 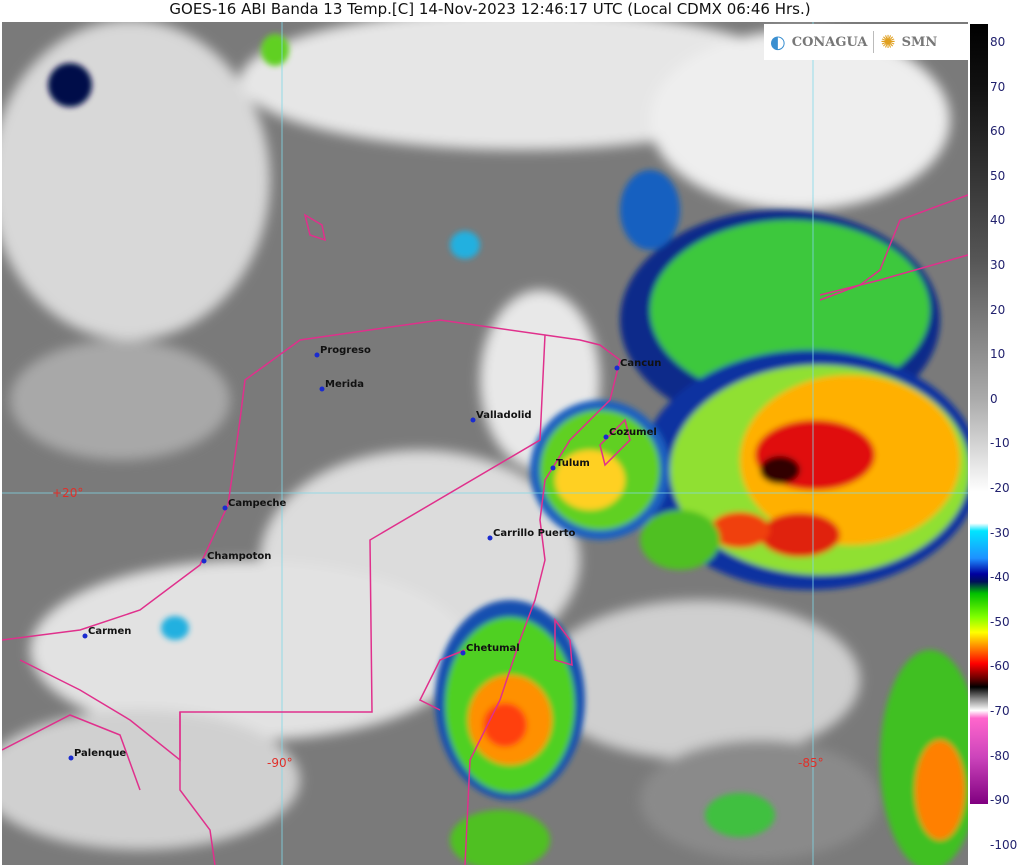 I want to click on city-label: Campeche, so click(x=257, y=503).